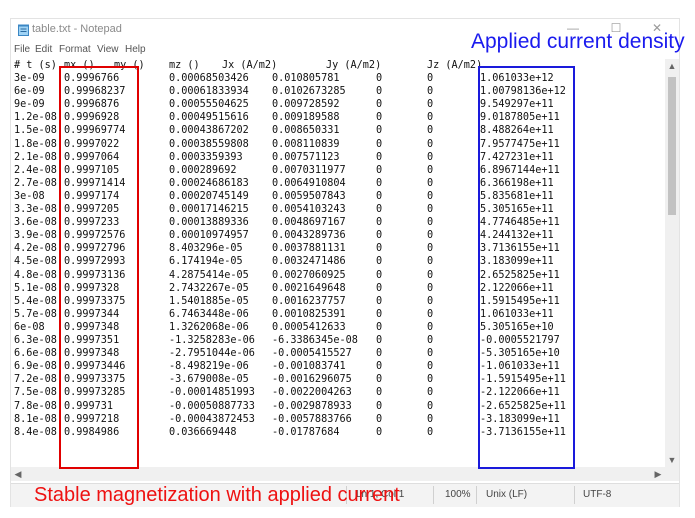 This screenshot has width=695, height=518. I want to click on vertical-scroll-thumb, so click(672, 146).